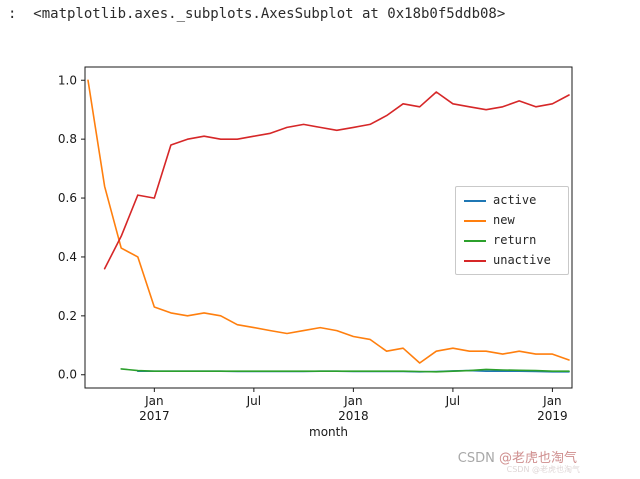 This screenshot has width=640, height=479. Describe the element at coordinates (67, 80) in the screenshot. I see `y-tick-label: 1.0` at that location.